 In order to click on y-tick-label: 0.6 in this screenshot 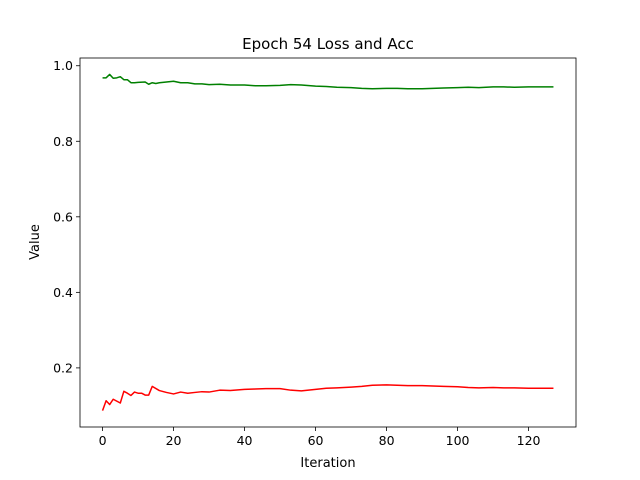, I will do `click(63, 216)`.